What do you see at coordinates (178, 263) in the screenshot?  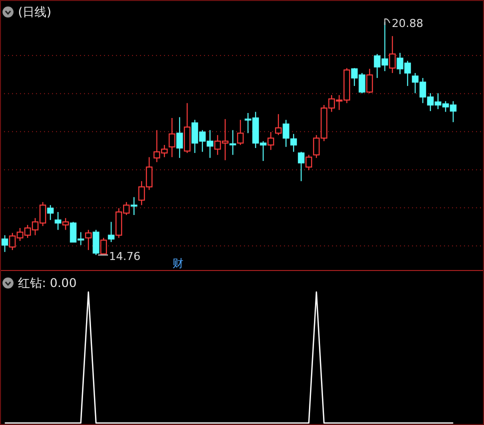 I see `text: 财` at bounding box center [178, 263].